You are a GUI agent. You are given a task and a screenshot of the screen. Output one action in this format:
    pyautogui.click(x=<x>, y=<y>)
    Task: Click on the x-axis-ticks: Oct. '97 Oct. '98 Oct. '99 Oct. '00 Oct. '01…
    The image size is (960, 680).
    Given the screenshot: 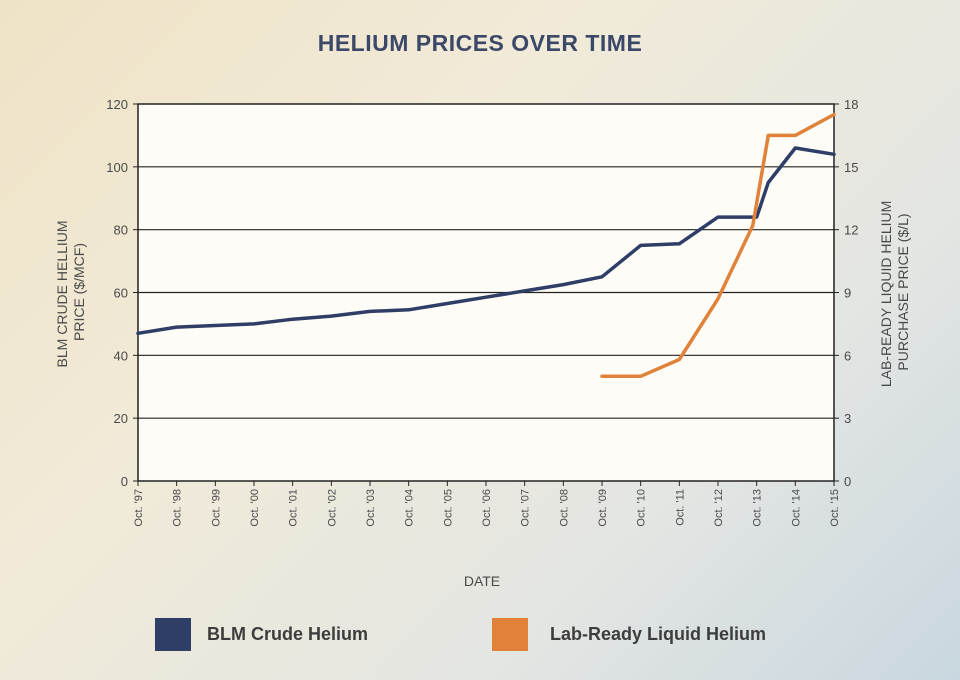 What is the action you would take?
    pyautogui.click(x=487, y=504)
    